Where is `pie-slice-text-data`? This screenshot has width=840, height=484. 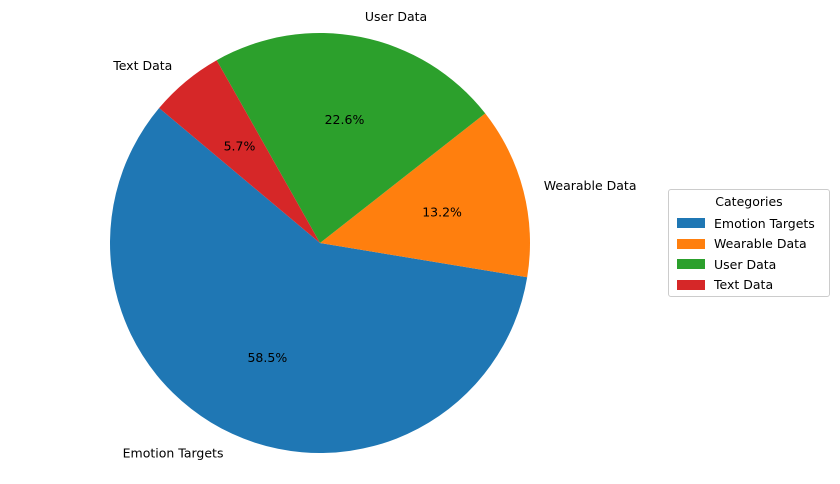 pie-slice-text-data is located at coordinates (239, 152).